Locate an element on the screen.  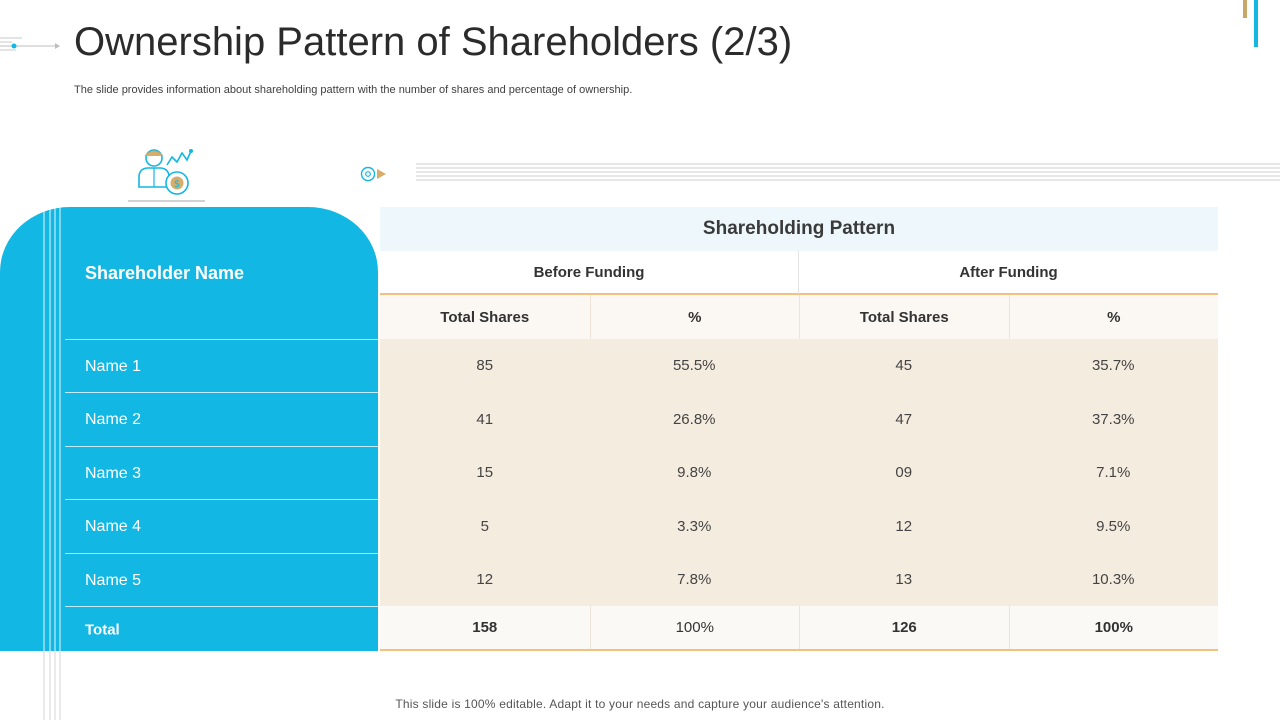
shareholder-row: Name 1 is located at coordinates (221, 366).